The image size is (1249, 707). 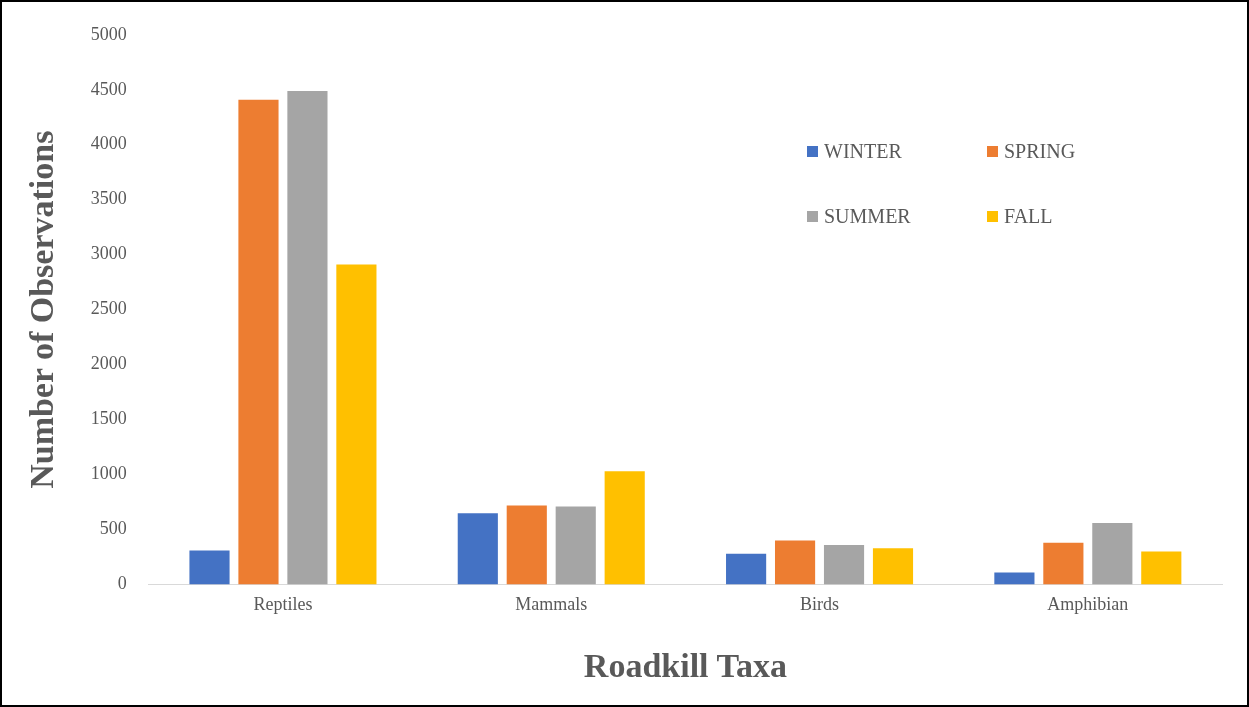 What do you see at coordinates (108, 198) in the screenshot?
I see `y-tick-label: 3500` at bounding box center [108, 198].